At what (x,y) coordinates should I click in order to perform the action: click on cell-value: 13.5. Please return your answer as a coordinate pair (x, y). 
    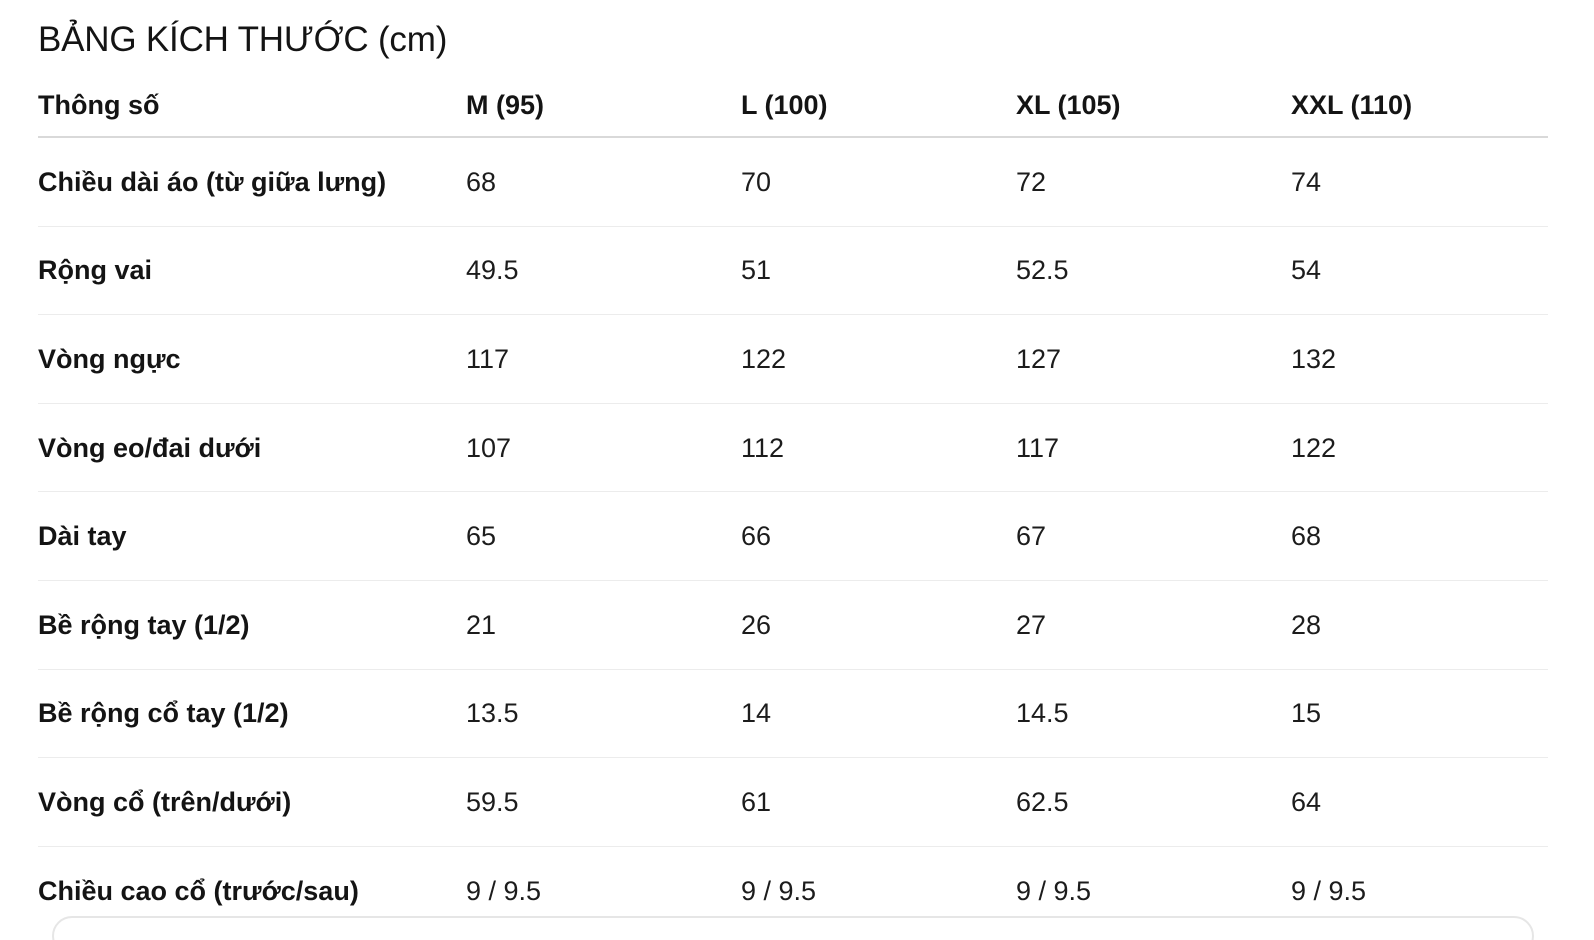
    Looking at the image, I should click on (492, 713).